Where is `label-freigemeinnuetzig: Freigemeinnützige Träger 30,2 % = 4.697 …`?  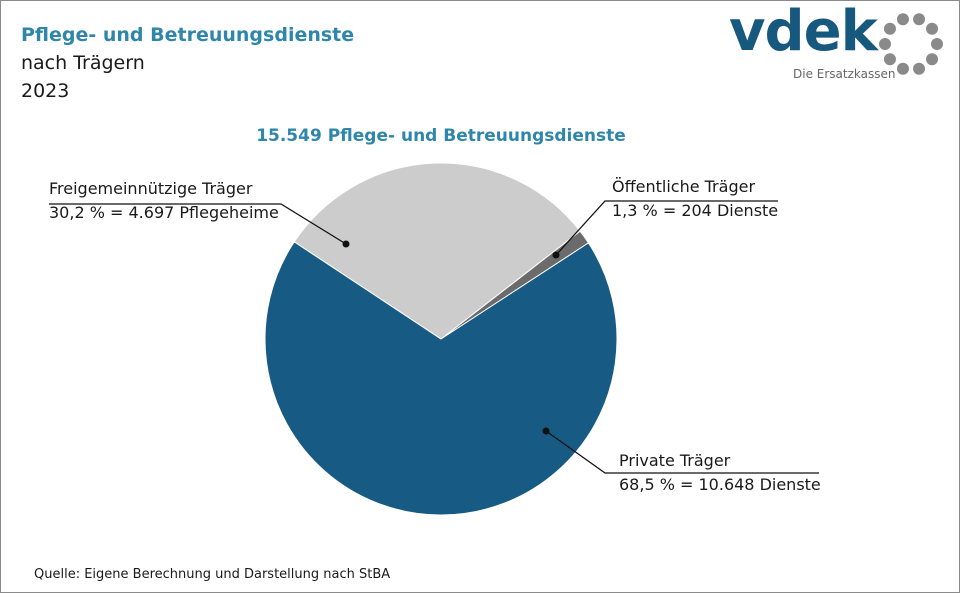 label-freigemeinnuetzig: Freigemeinnützige Träger 30,2 % = 4.697 … is located at coordinates (164, 201).